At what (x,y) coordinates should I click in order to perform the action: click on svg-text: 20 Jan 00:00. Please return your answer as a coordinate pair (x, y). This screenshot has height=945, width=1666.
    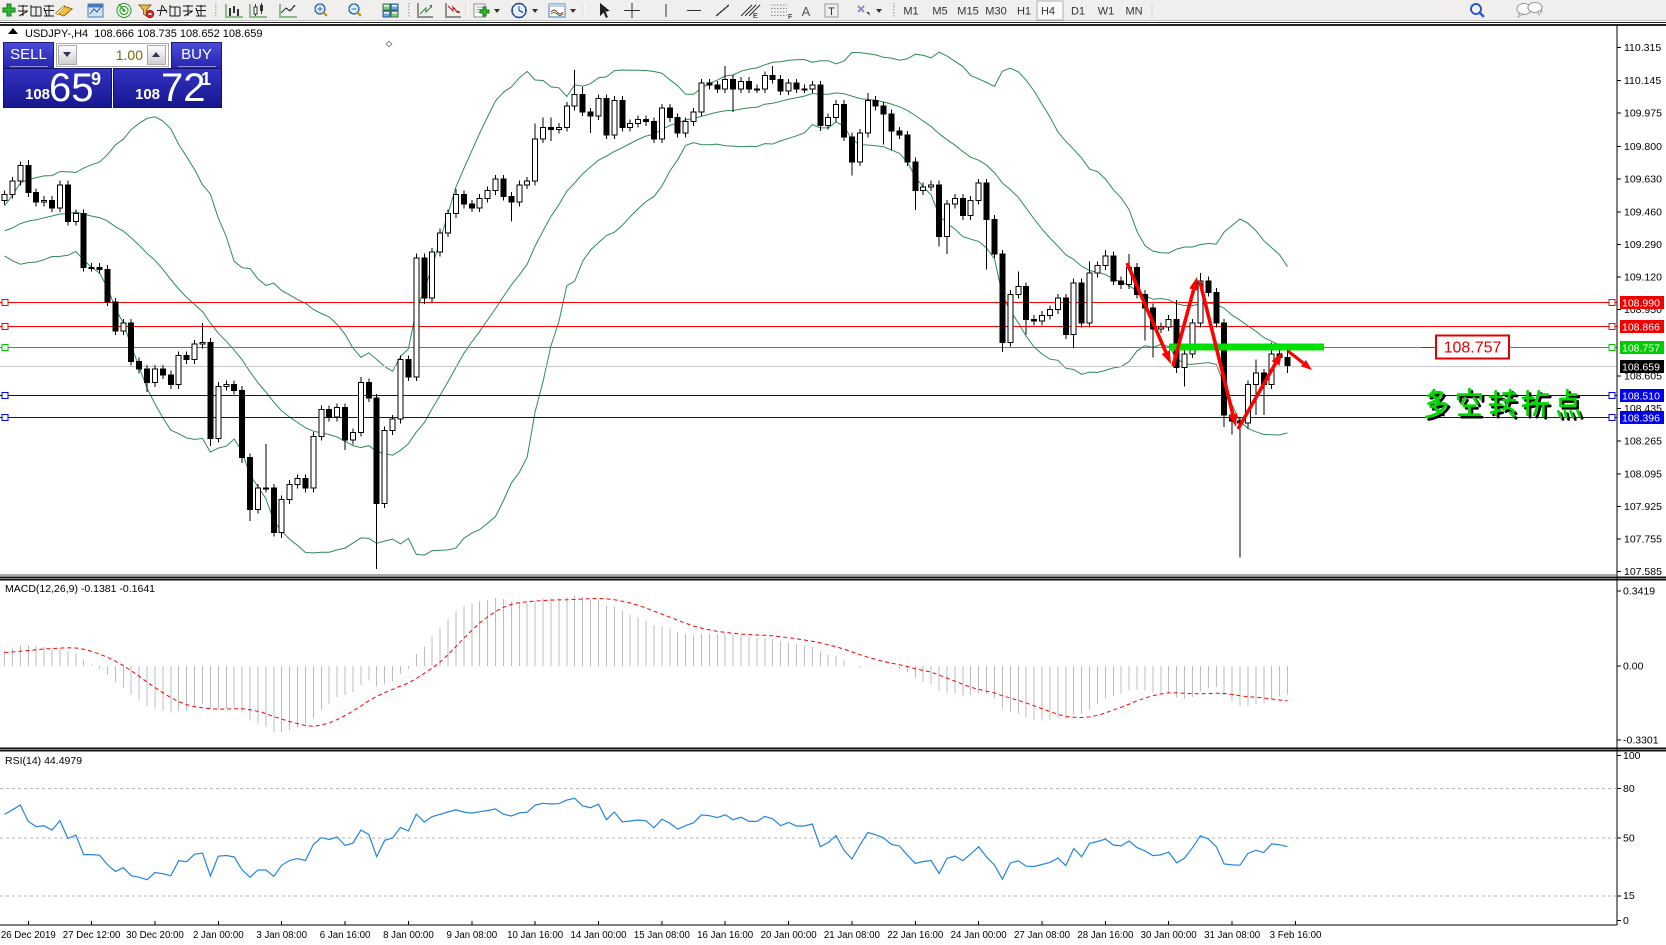
    Looking at the image, I should click on (789, 935).